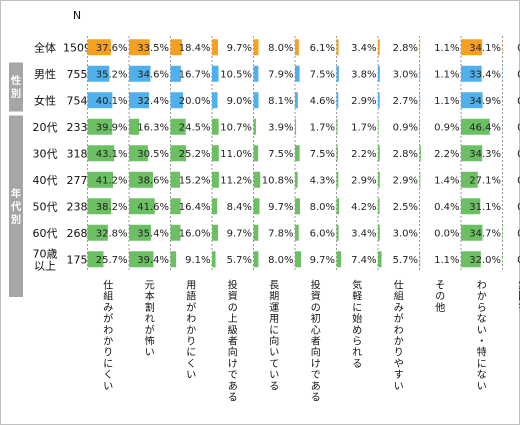  I want to click on row-n-value: 755, so click(77, 74).